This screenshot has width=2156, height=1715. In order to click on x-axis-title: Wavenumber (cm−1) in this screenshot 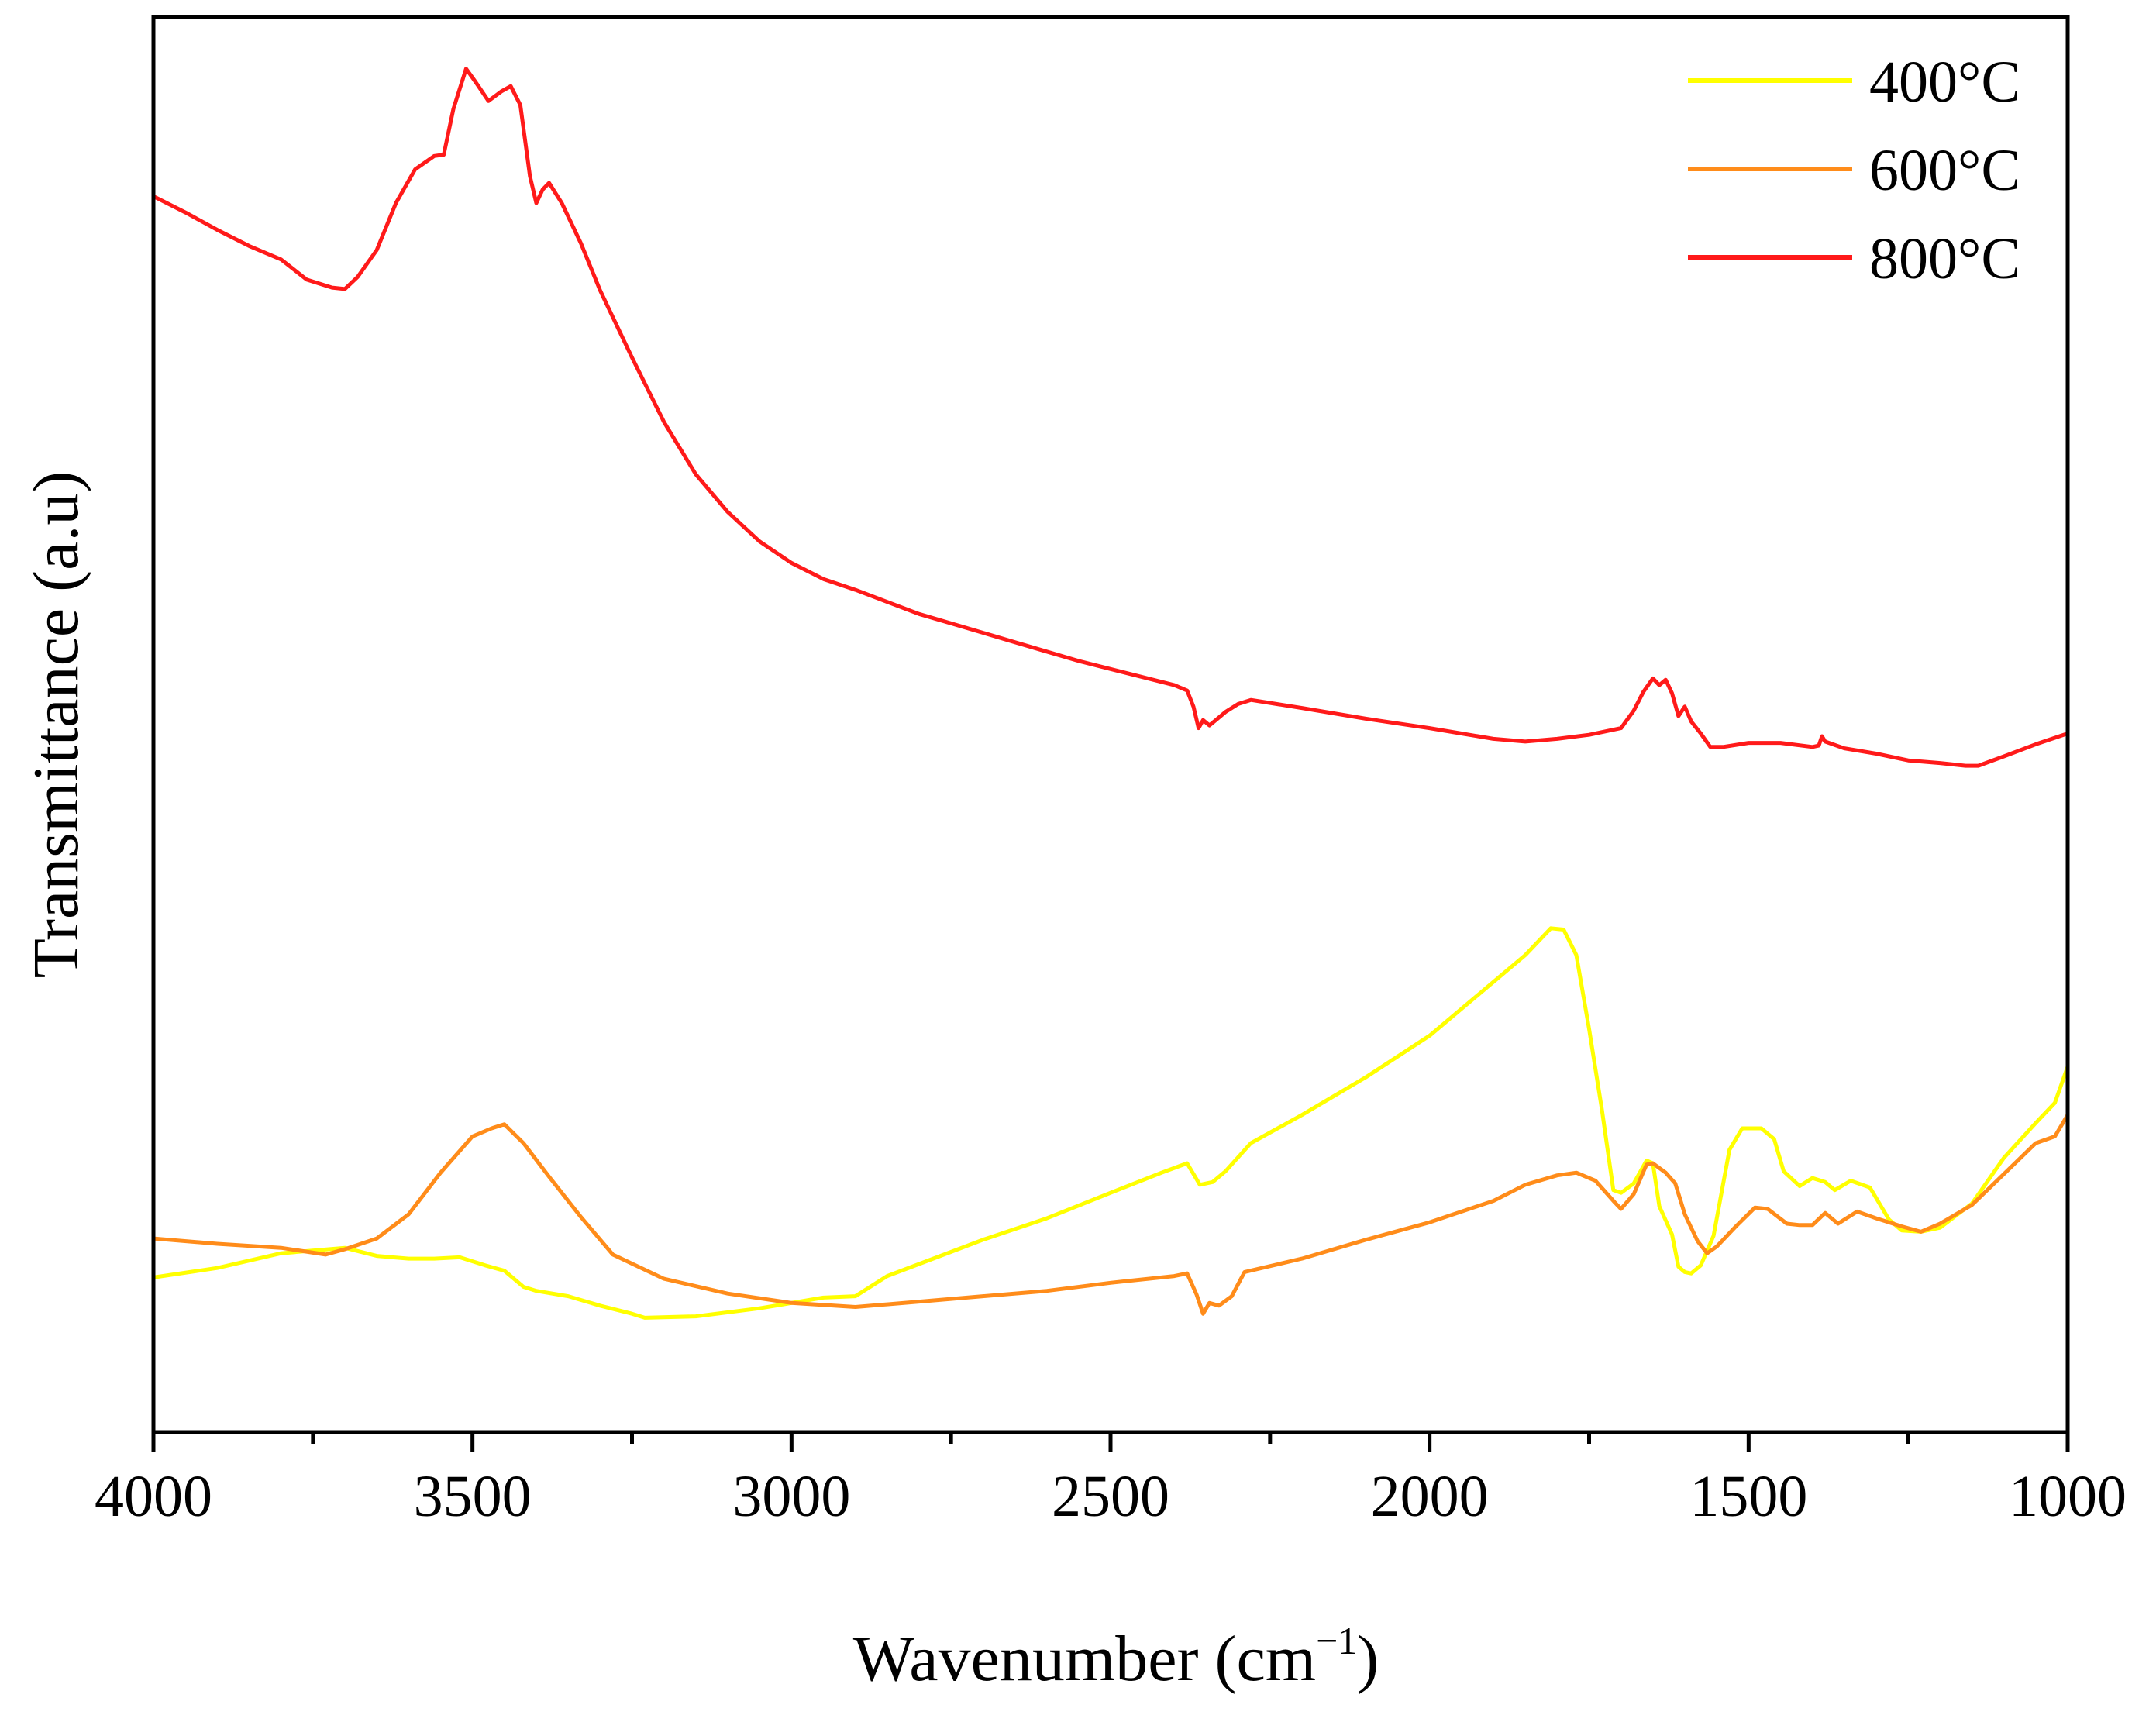, I will do `click(1116, 1657)`.